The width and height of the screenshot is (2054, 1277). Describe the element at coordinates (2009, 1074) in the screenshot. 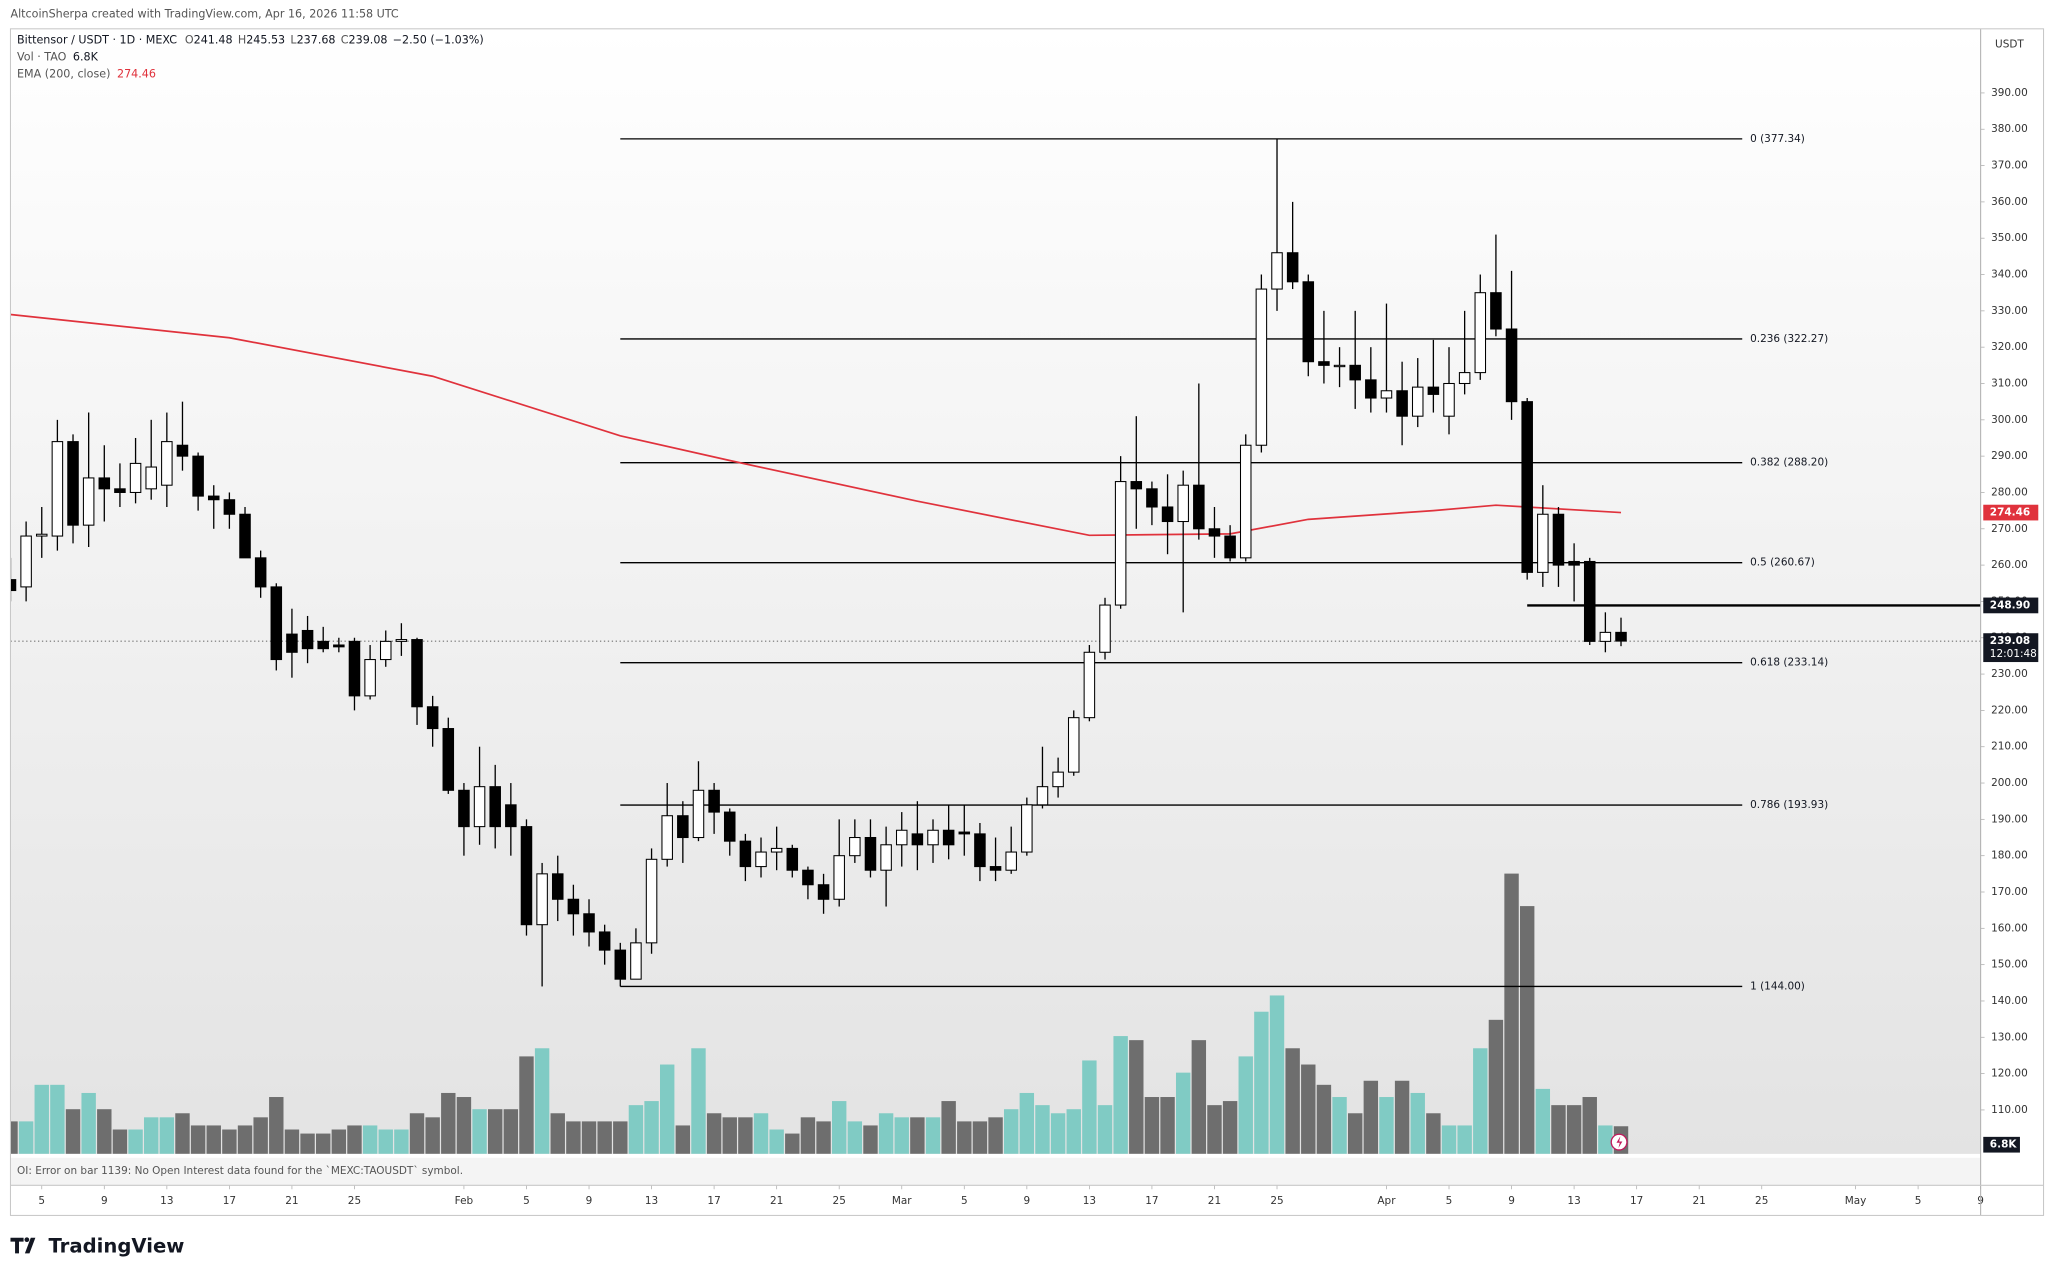

I see `y-tick-label: 120.00` at that location.